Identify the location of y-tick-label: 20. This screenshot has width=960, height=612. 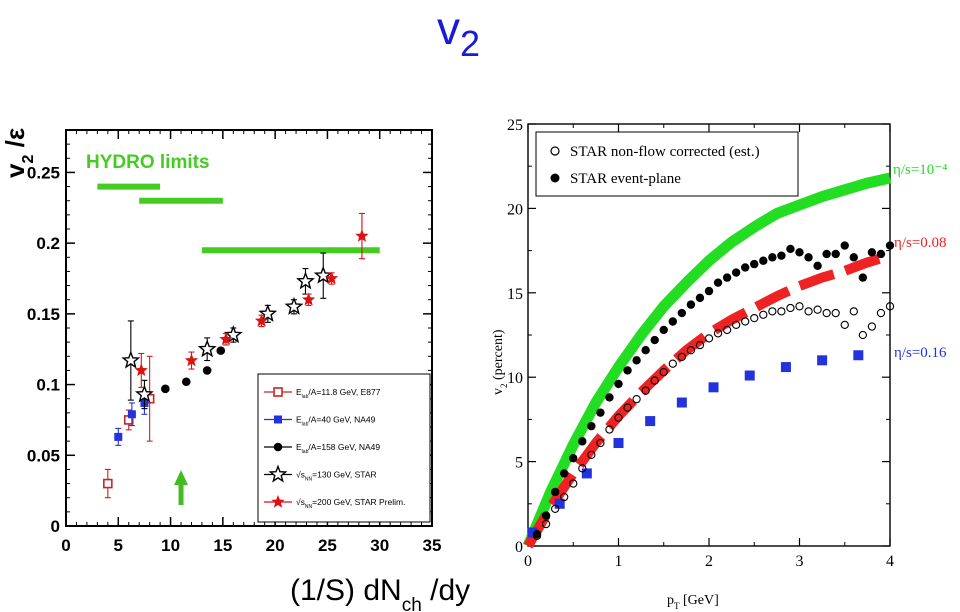
(515, 209).